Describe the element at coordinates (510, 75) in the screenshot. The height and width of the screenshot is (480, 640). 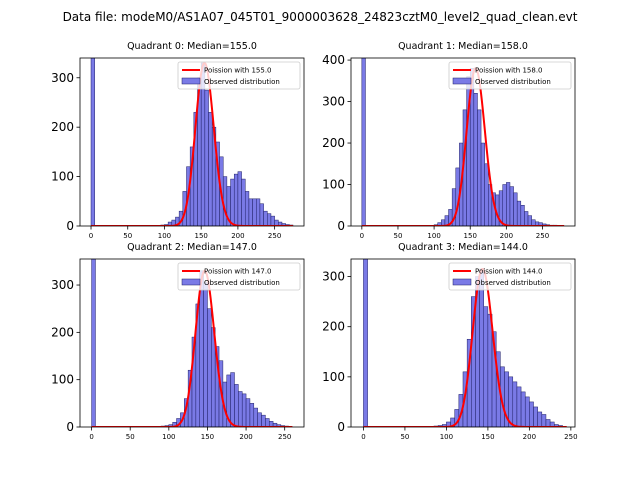
I see `legend: Poission with 158.0 Observed distribution` at that location.